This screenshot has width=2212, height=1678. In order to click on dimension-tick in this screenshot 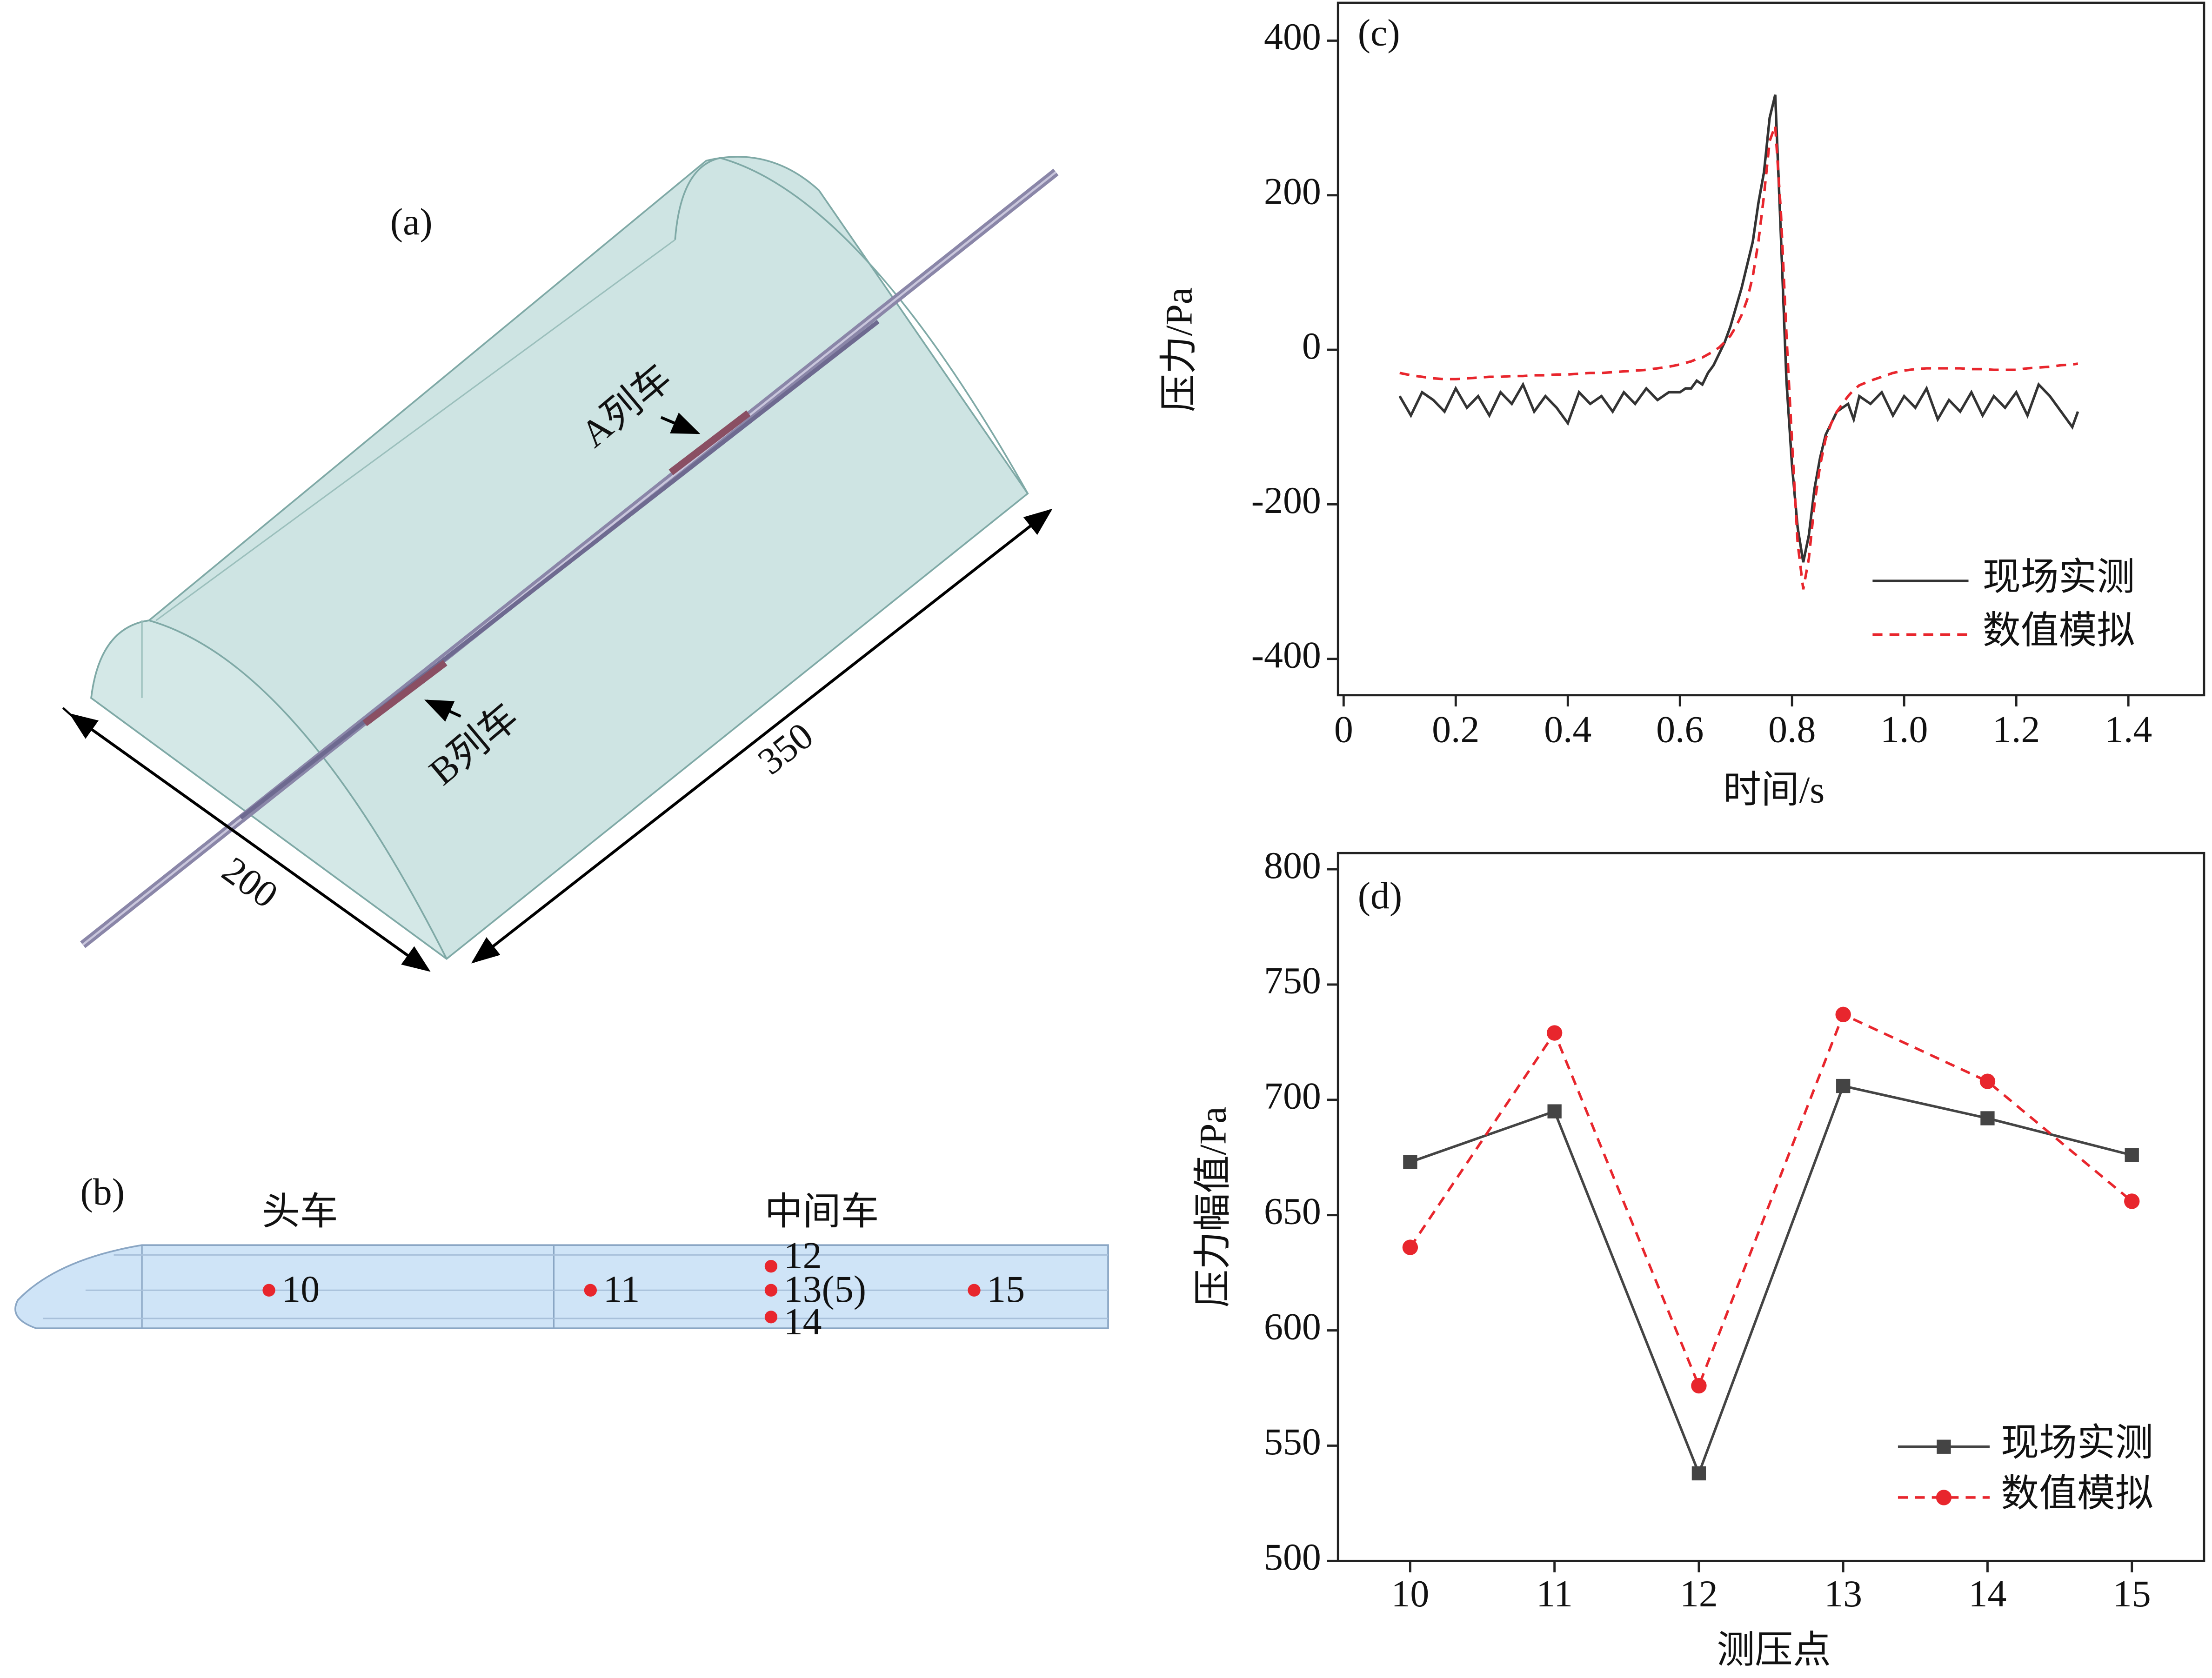, I will do `click(71, 715)`.